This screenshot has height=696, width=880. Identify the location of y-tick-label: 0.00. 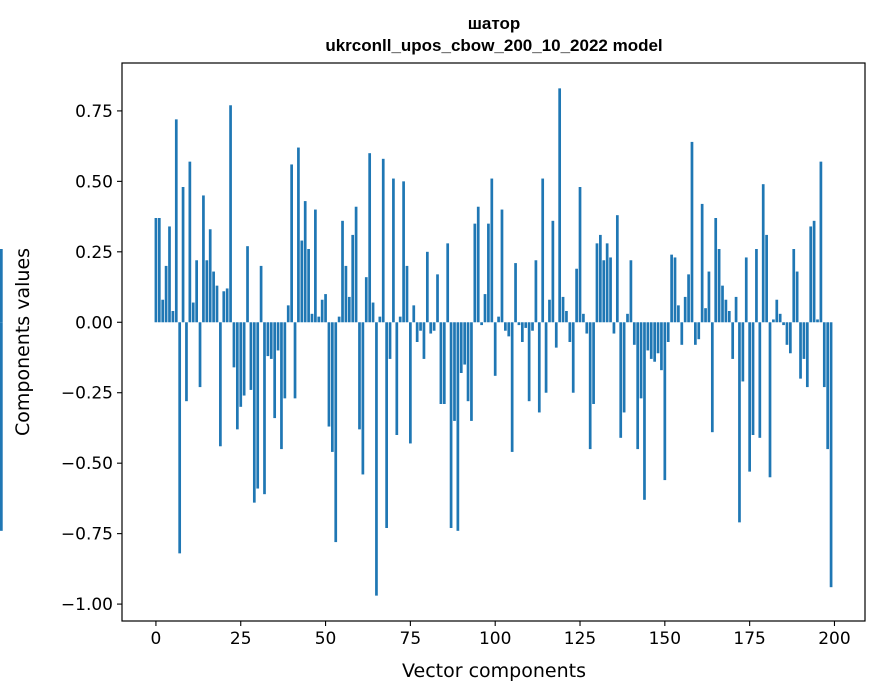
(94, 323).